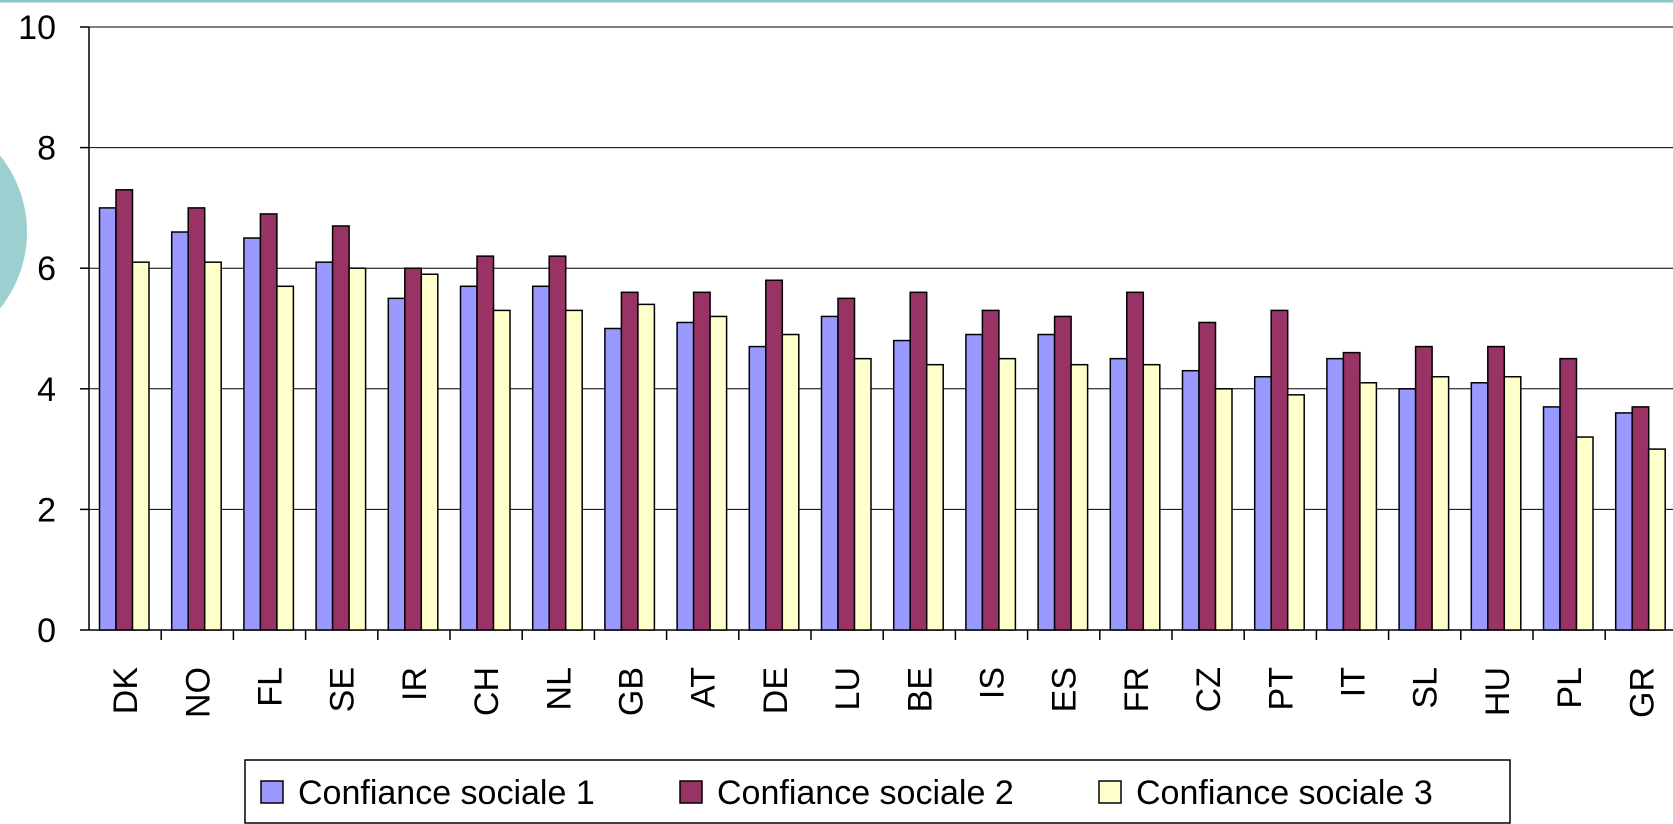  I want to click on x-tick-label: SL, so click(1426, 688).